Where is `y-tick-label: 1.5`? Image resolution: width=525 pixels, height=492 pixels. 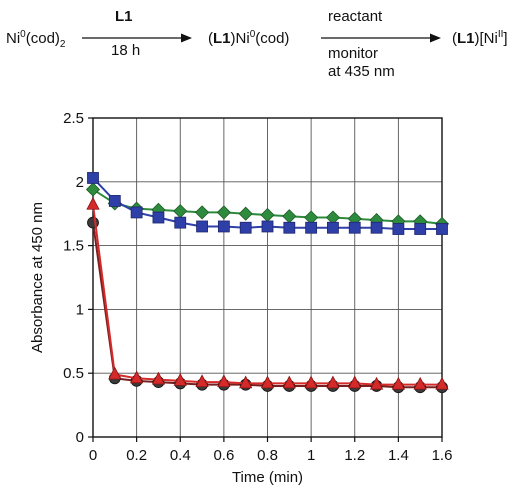 y-tick-label: 1.5 is located at coordinates (73, 246).